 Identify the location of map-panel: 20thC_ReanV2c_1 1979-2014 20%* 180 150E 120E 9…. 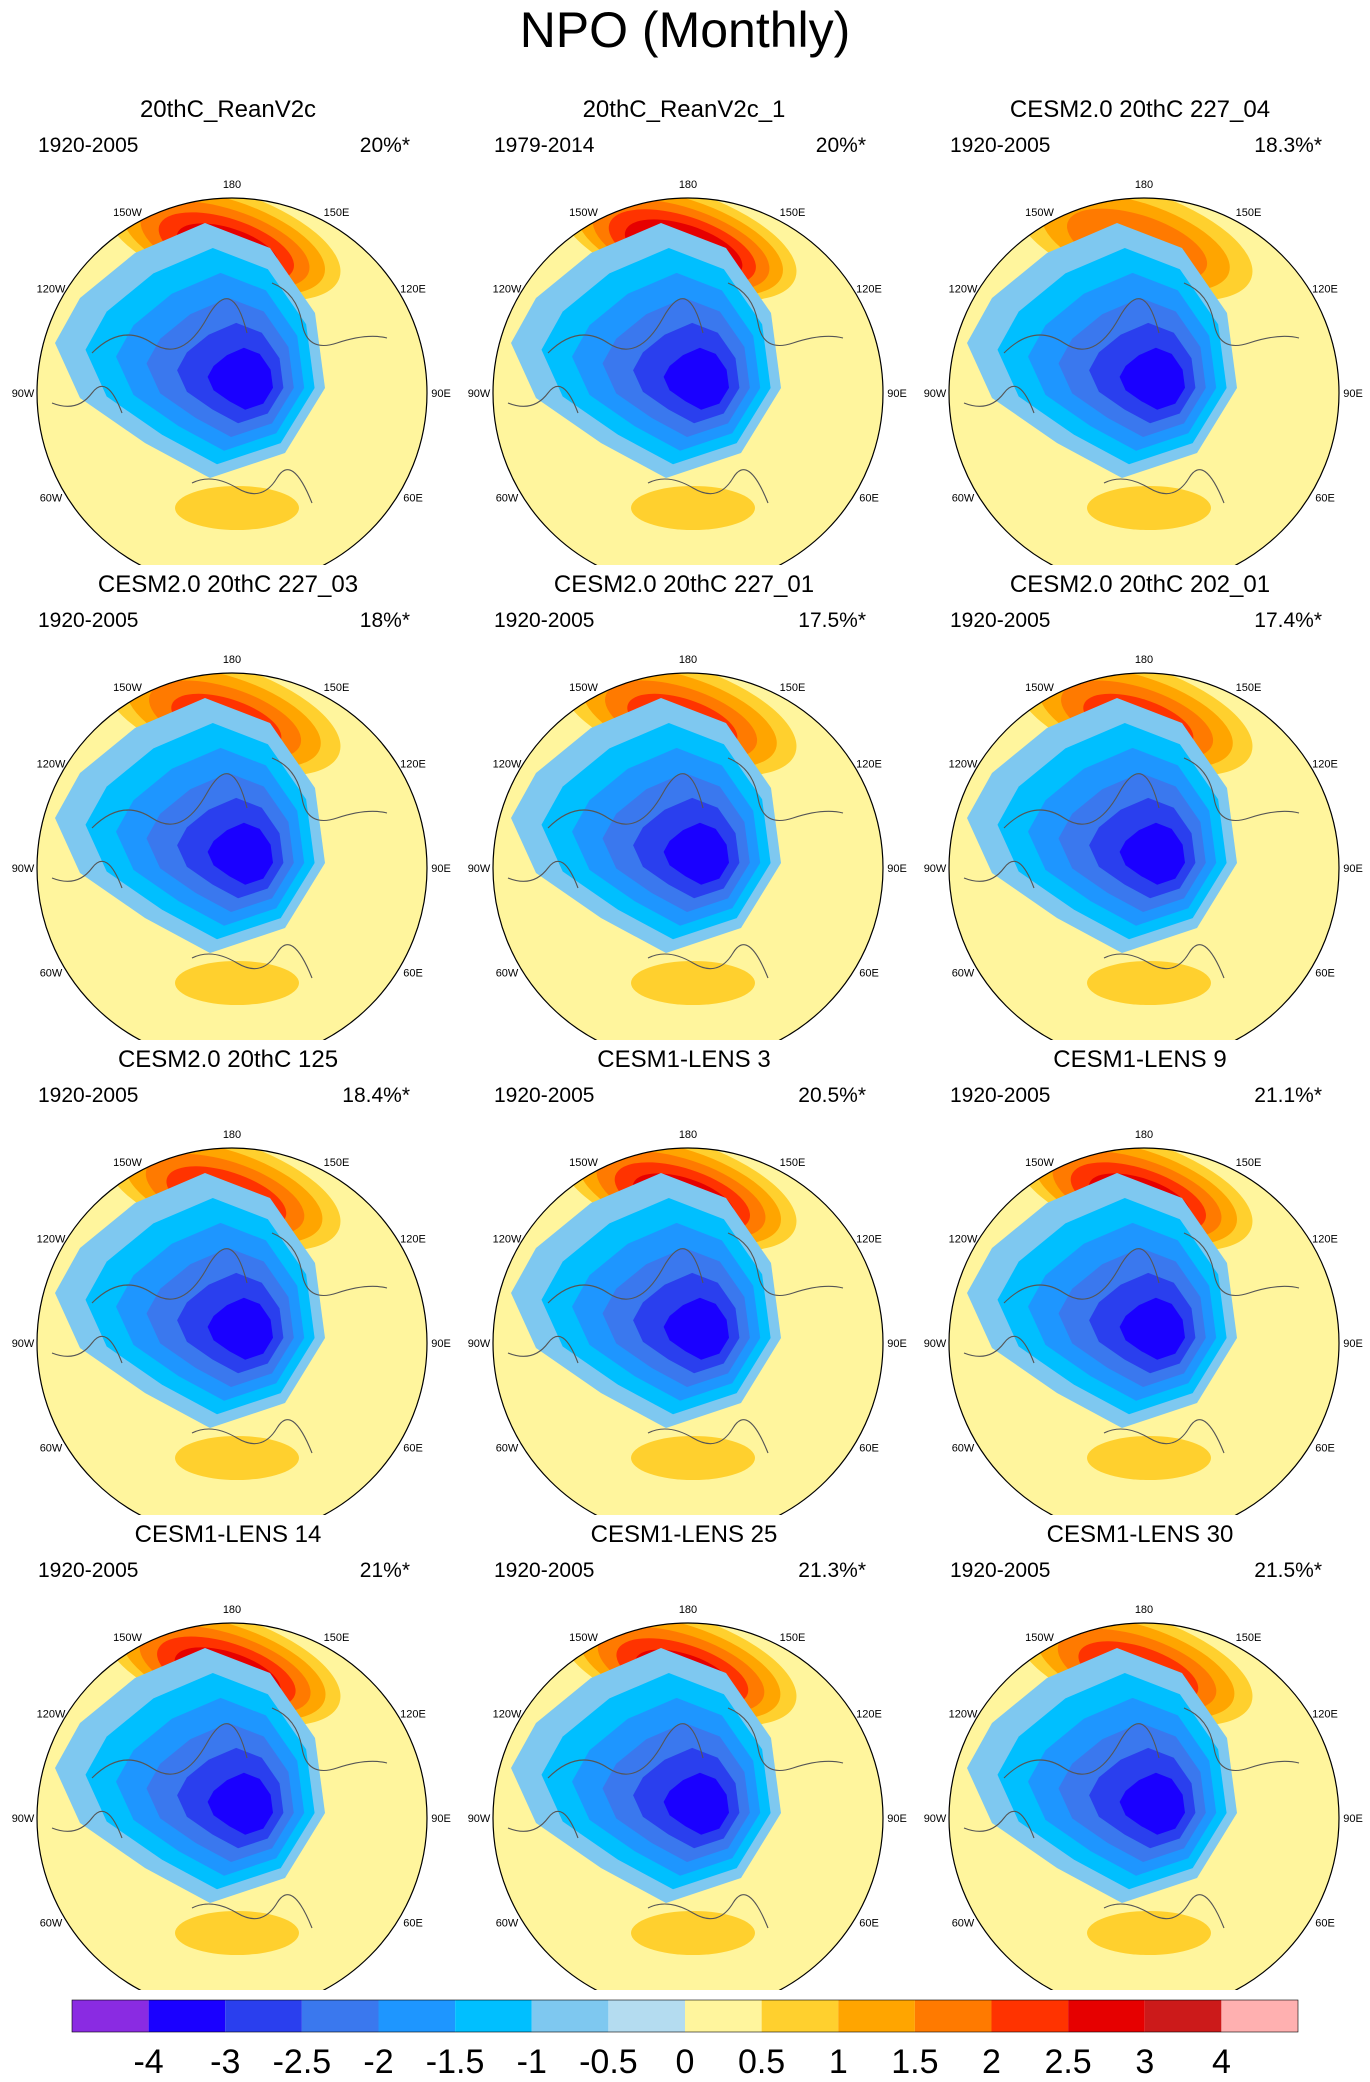
(684, 330).